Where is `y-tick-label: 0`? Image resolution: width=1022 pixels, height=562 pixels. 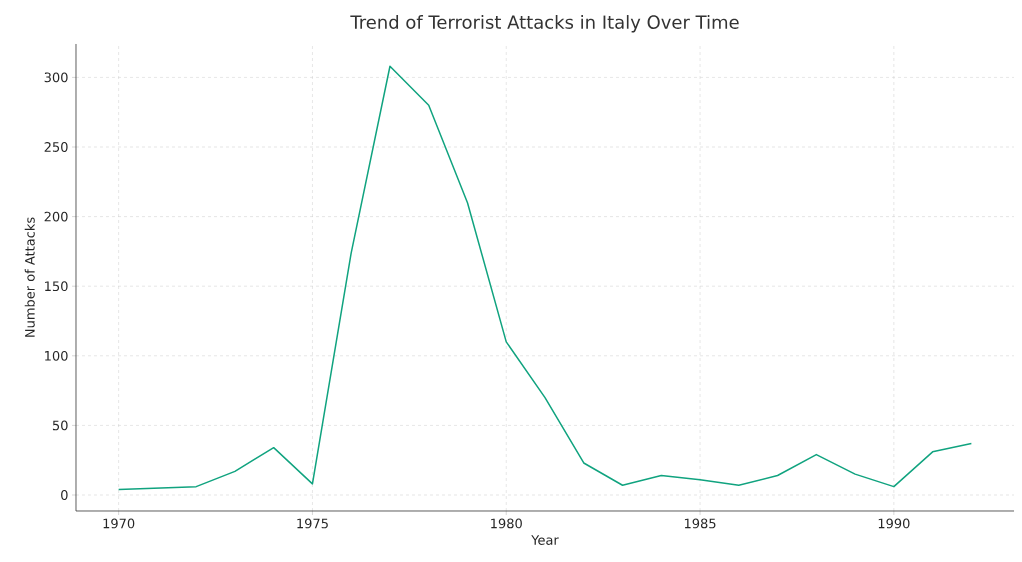 y-tick-label: 0 is located at coordinates (64, 495).